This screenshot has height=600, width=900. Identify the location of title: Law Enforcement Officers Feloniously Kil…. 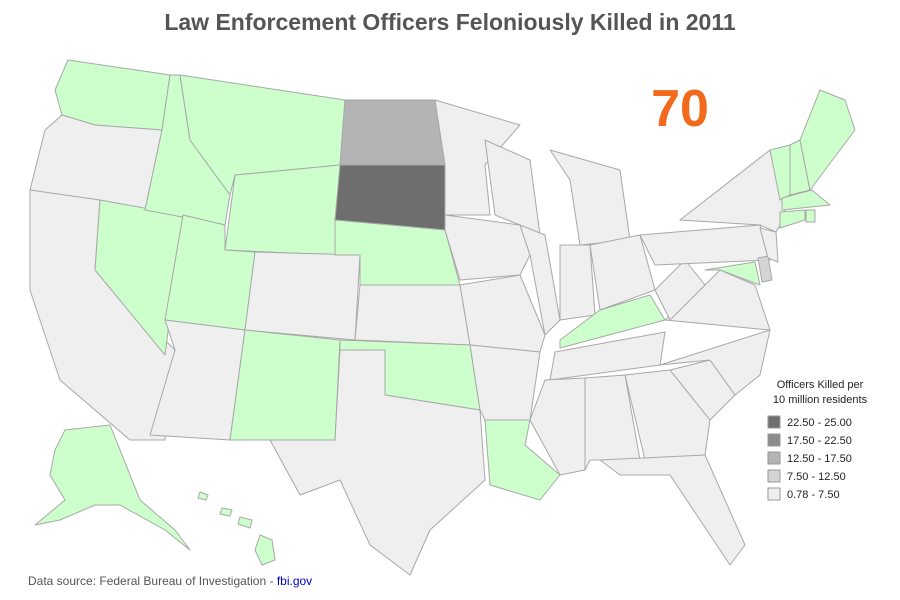
(450, 22).